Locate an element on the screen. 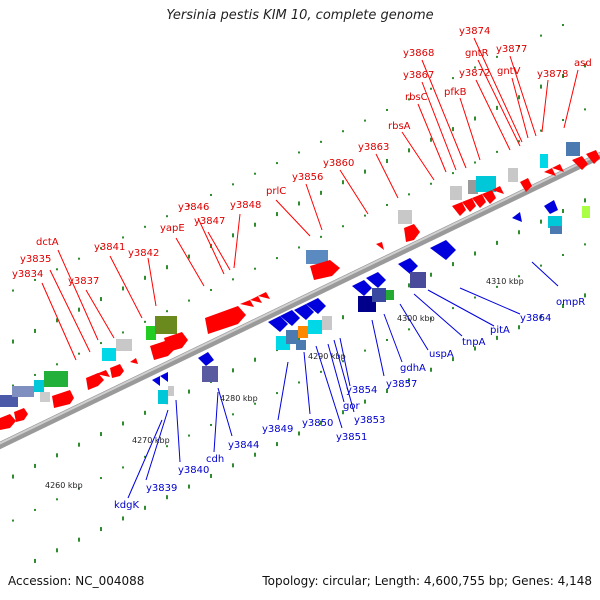  gene-label: gntR is located at coordinates (477, 53).